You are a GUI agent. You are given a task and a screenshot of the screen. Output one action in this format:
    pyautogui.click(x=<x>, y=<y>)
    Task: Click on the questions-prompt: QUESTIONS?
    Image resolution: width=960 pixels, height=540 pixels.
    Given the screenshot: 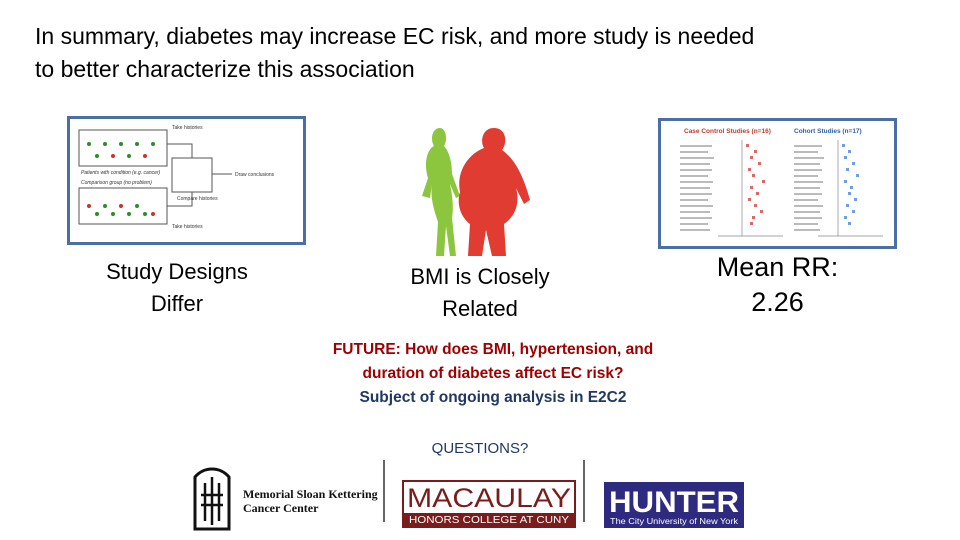 What is the action you would take?
    pyautogui.click(x=480, y=448)
    